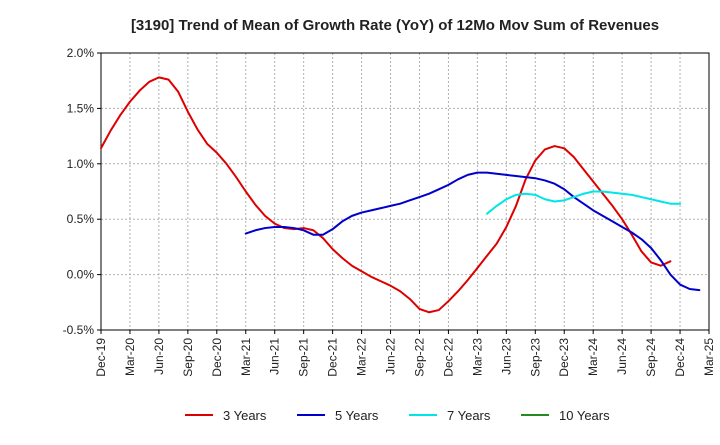 Image resolution: width=720 pixels, height=445 pixels. Describe the element at coordinates (79, 330) in the screenshot. I see `y-tick-label: -0.5%` at that location.